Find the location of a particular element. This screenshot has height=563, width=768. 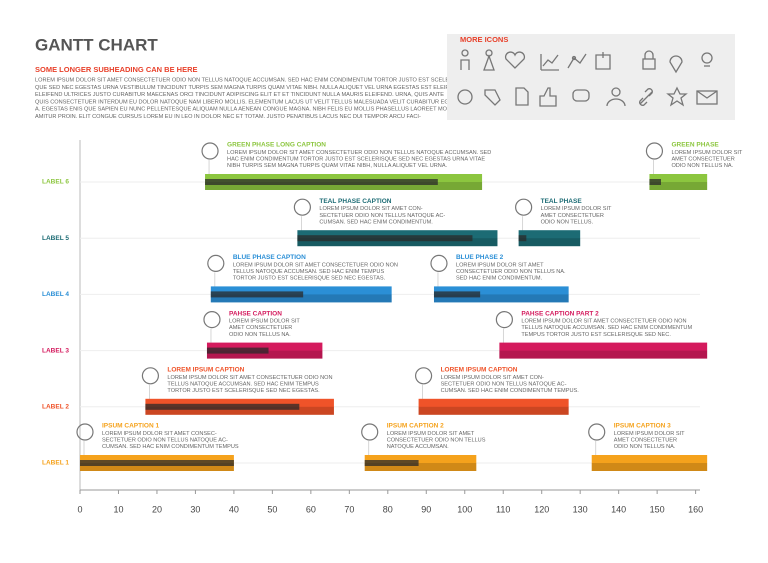

phase-text: LOREM IPSUM DOLOR SIT AMET CONSEC- is located at coordinates (159, 434).